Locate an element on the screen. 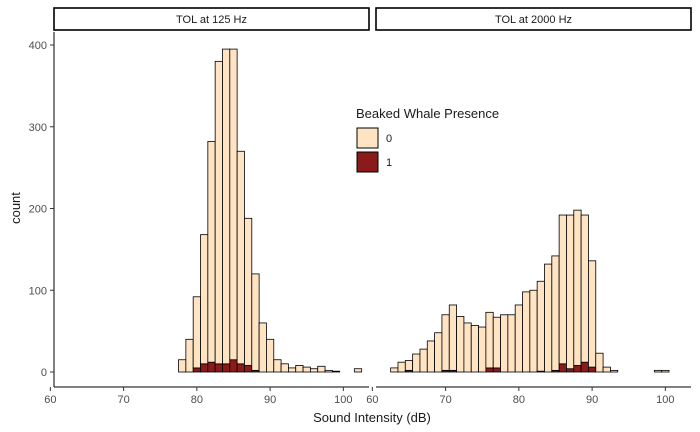 This screenshot has width=700, height=432. legend: Beaked Whale Presence 0 1 is located at coordinates (427, 139).